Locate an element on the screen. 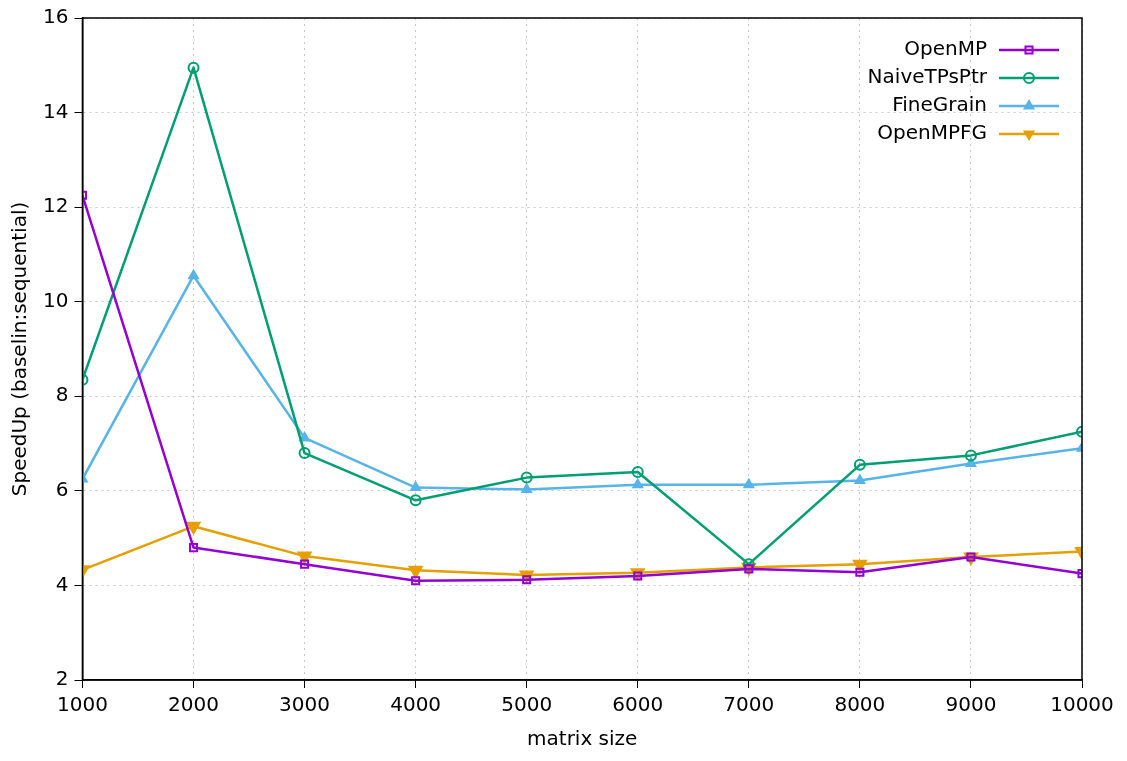  y-tick-label: 2 is located at coordinates (62, 678).